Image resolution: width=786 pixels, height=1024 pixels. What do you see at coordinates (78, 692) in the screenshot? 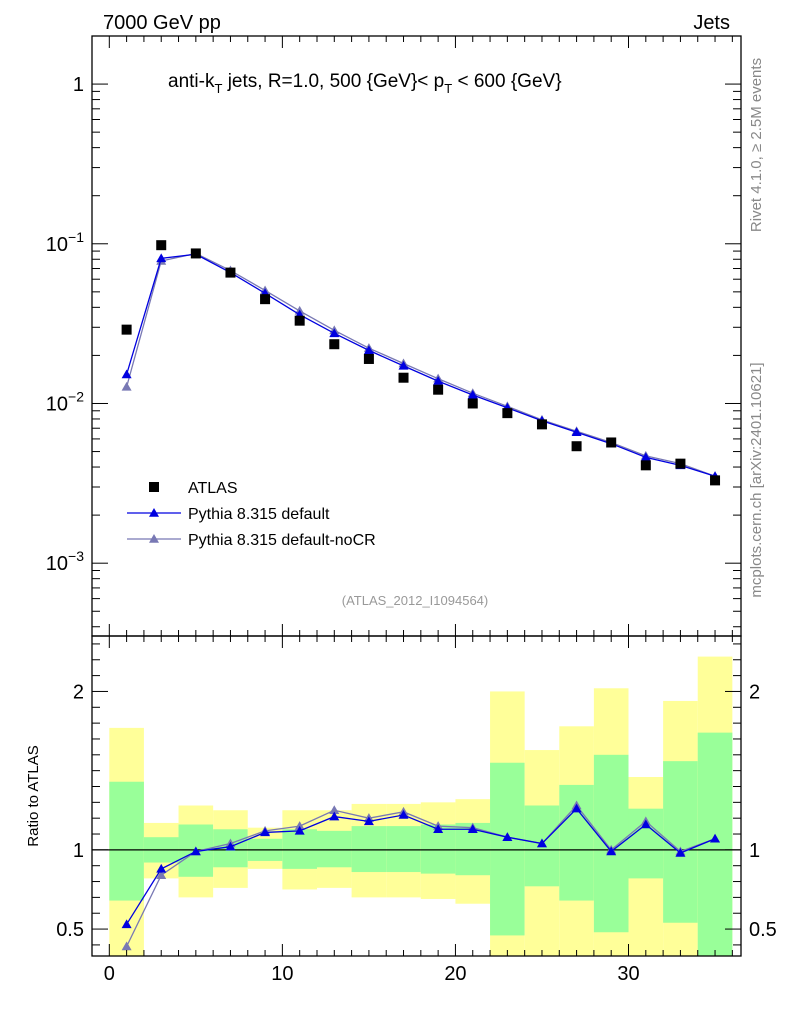
I see `ratio-y-tick-label-left-2: 2` at bounding box center [78, 692].